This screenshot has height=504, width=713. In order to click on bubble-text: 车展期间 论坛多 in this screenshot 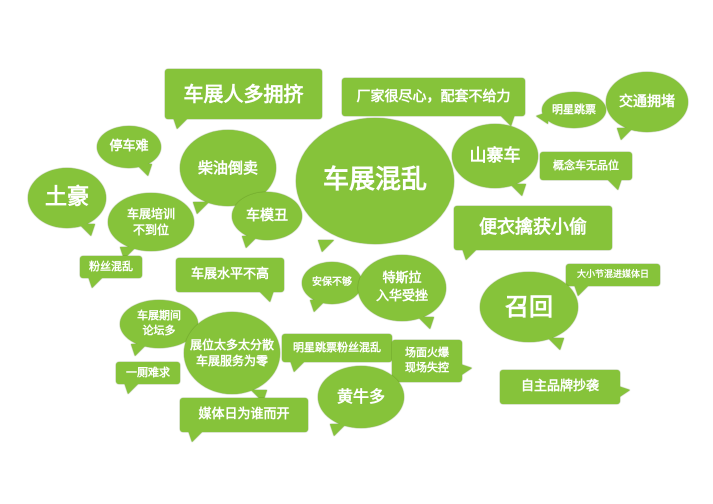, I will do `click(159, 323)`.